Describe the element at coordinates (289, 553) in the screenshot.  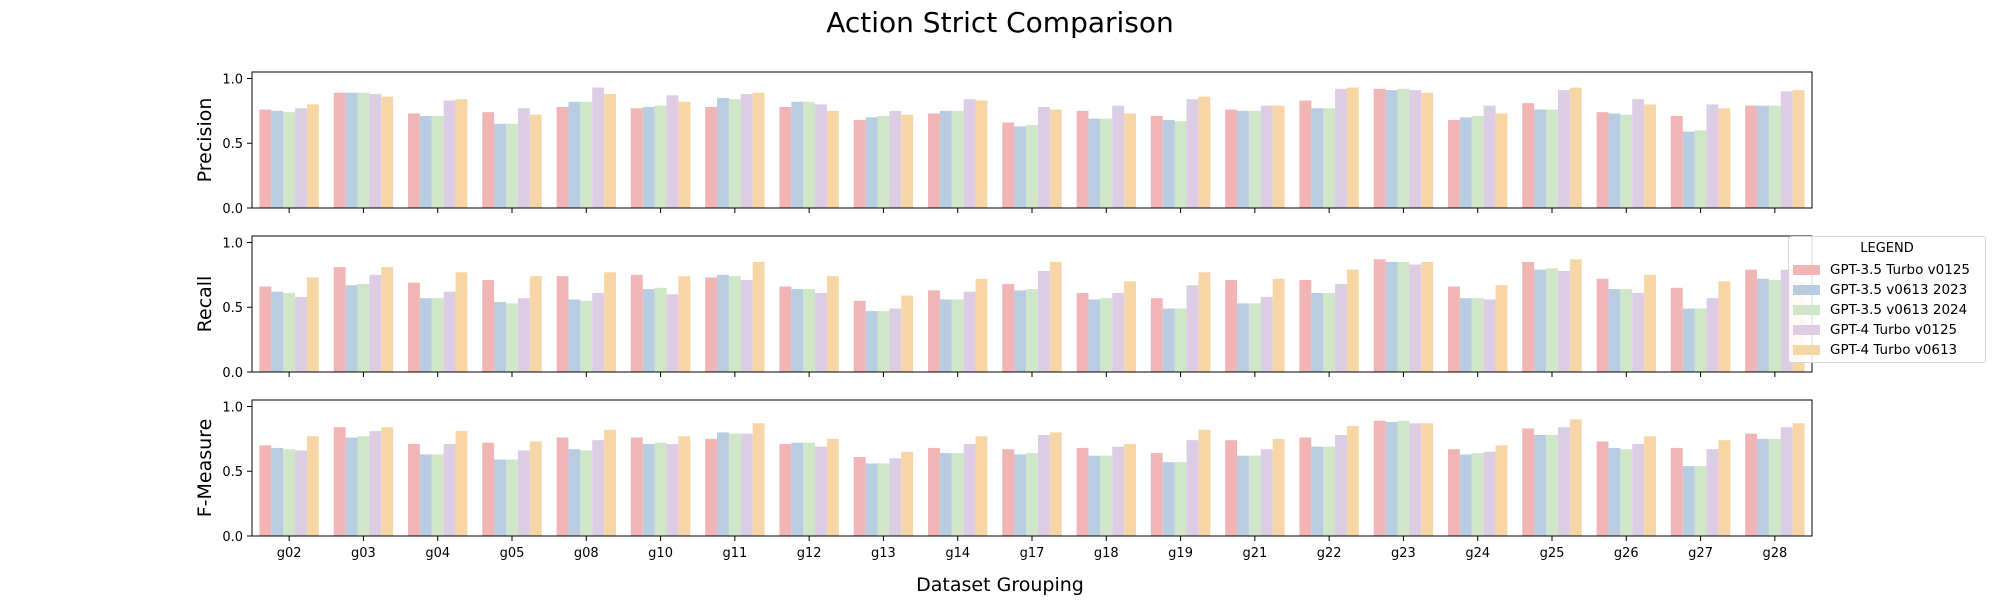
I see `x-tick-label: g02` at that location.